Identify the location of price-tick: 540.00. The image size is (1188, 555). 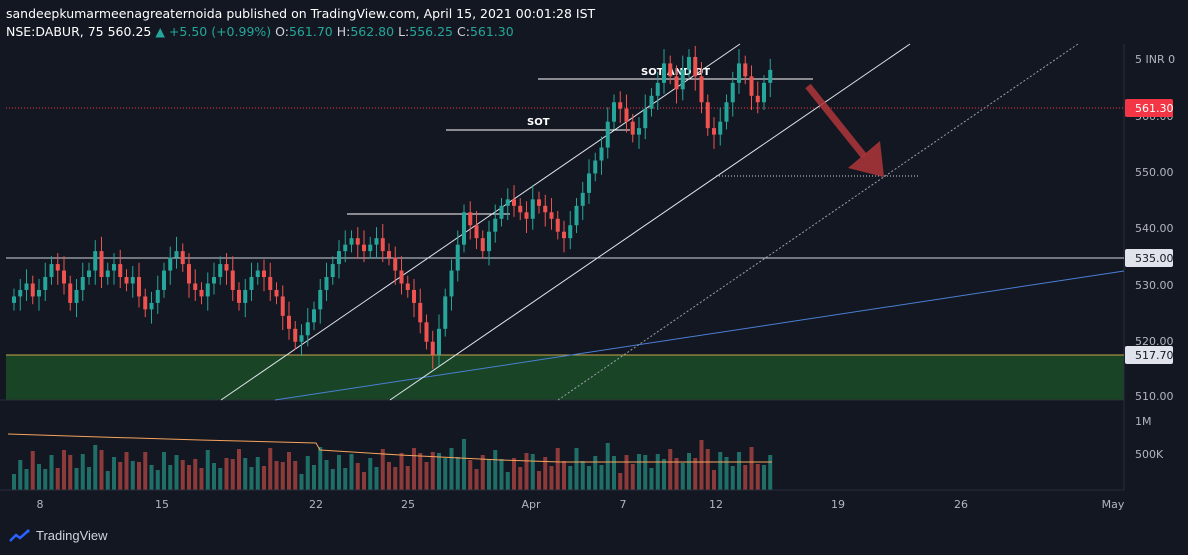
(1154, 228).